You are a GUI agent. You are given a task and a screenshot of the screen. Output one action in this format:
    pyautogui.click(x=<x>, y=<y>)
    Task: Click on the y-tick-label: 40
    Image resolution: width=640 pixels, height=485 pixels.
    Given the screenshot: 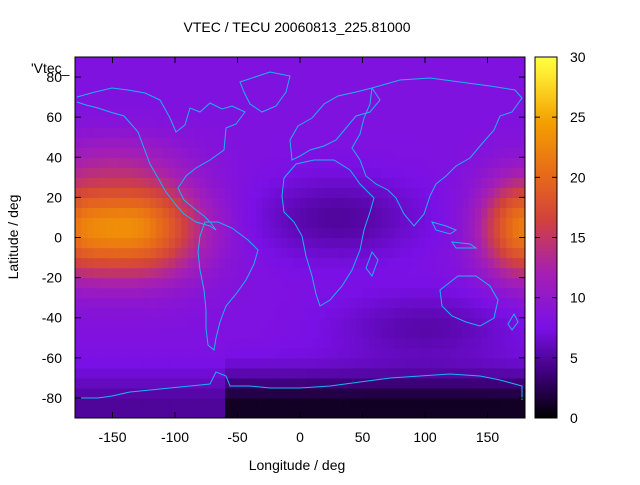 What is the action you would take?
    pyautogui.click(x=54, y=157)
    